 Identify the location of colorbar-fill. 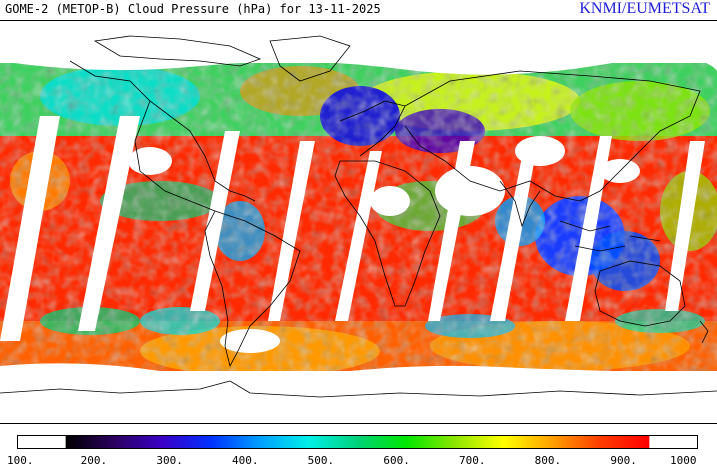
(357, 442).